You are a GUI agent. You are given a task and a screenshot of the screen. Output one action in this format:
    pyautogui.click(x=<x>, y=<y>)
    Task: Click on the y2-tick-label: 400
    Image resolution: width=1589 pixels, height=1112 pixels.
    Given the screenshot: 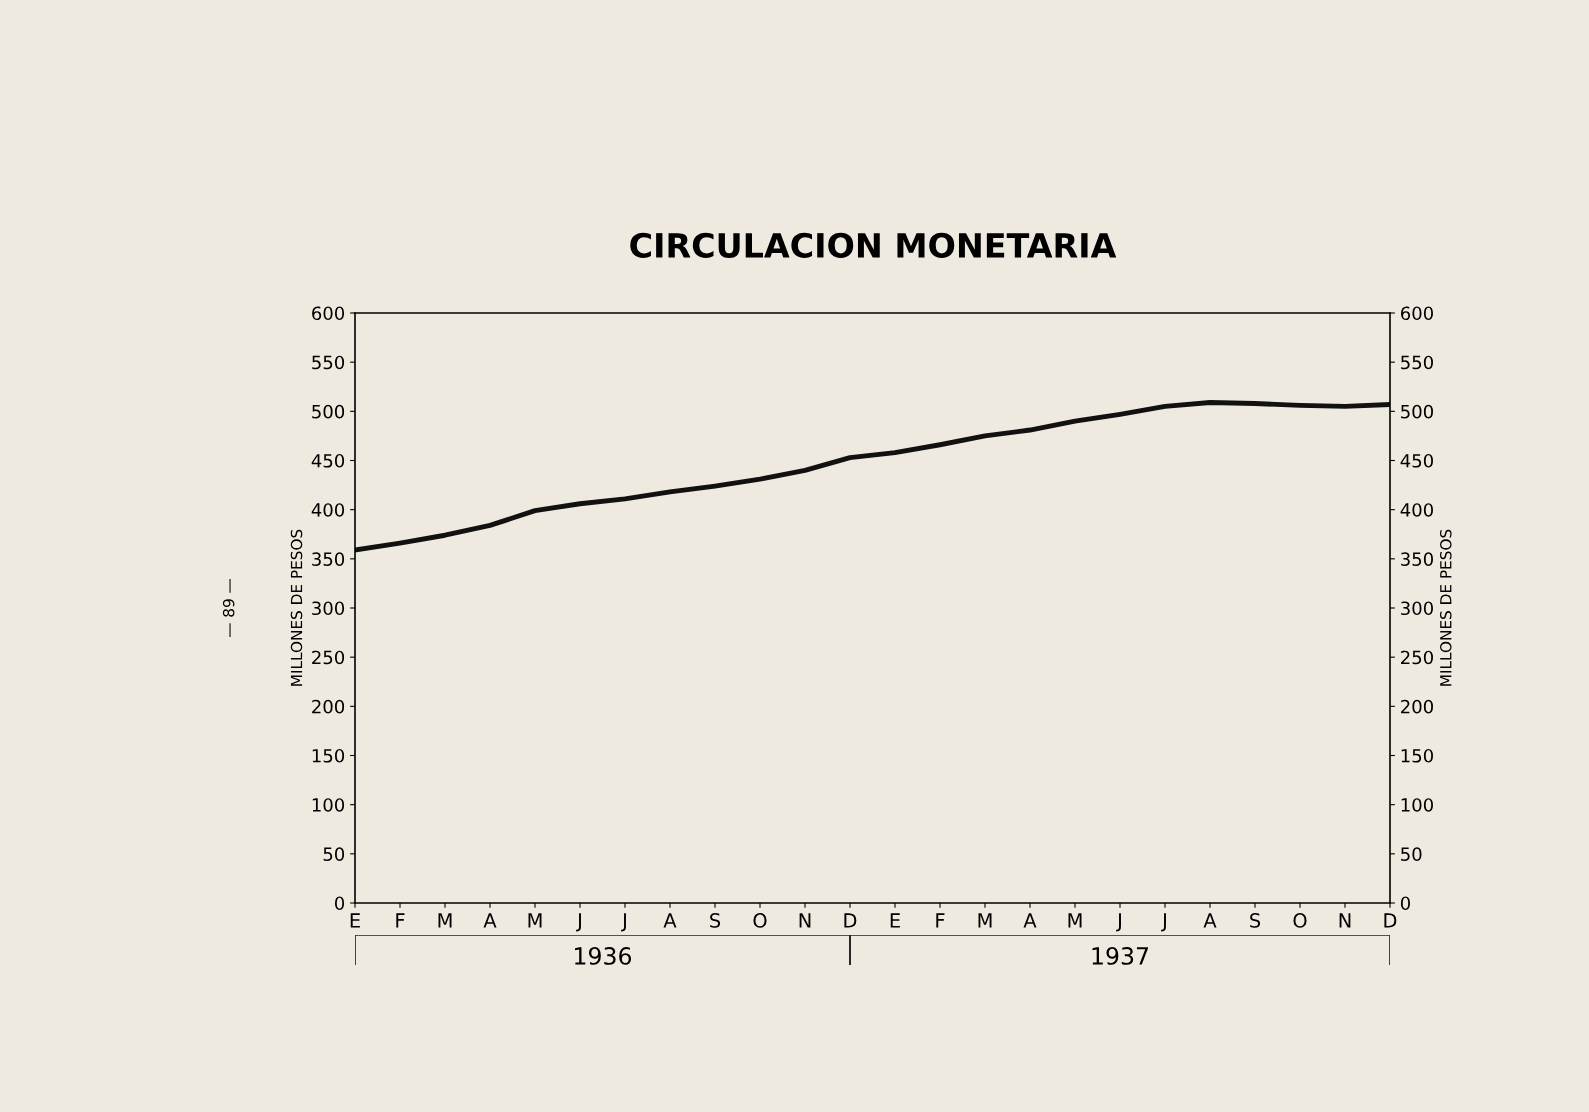 What is the action you would take?
    pyautogui.click(x=1416, y=510)
    